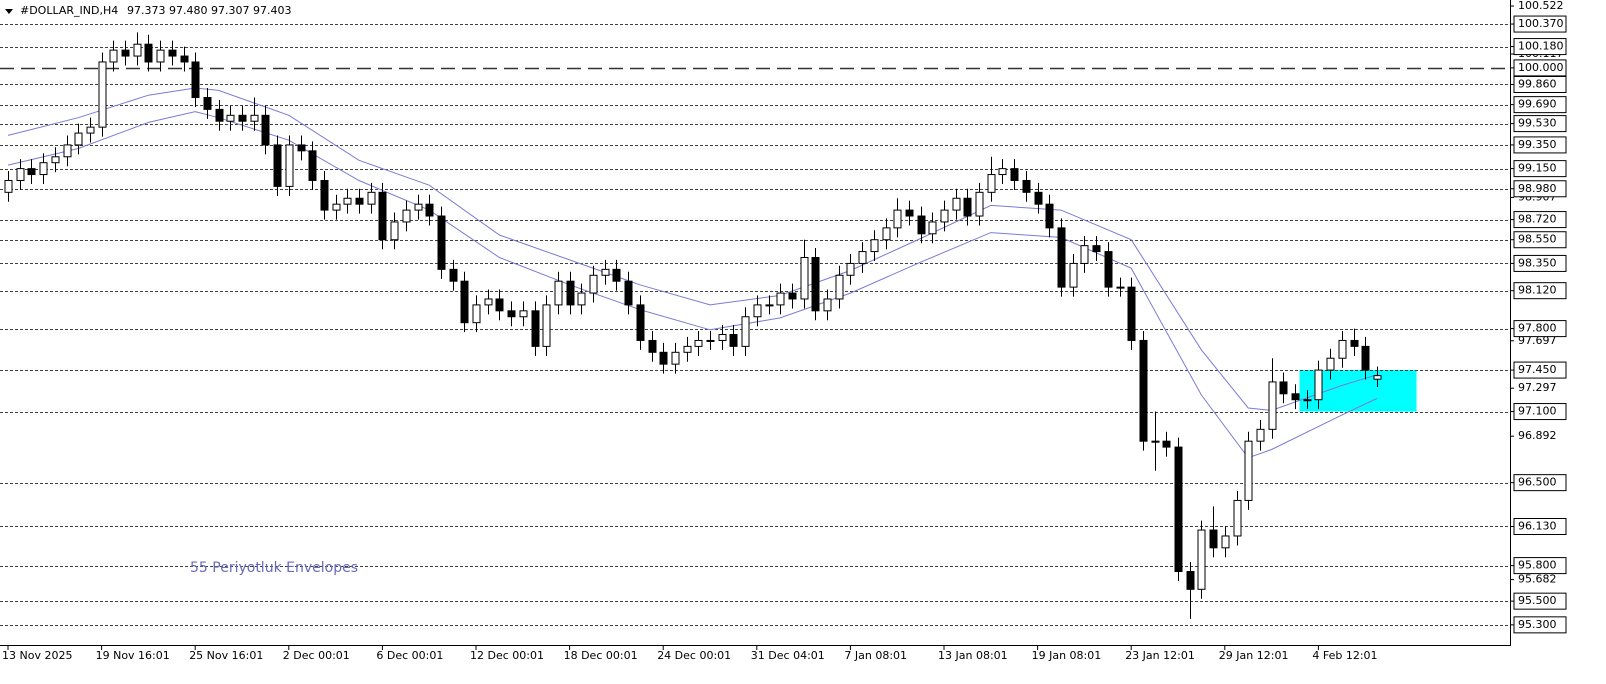  I want to click on level-label: 97.800, so click(1537, 328).